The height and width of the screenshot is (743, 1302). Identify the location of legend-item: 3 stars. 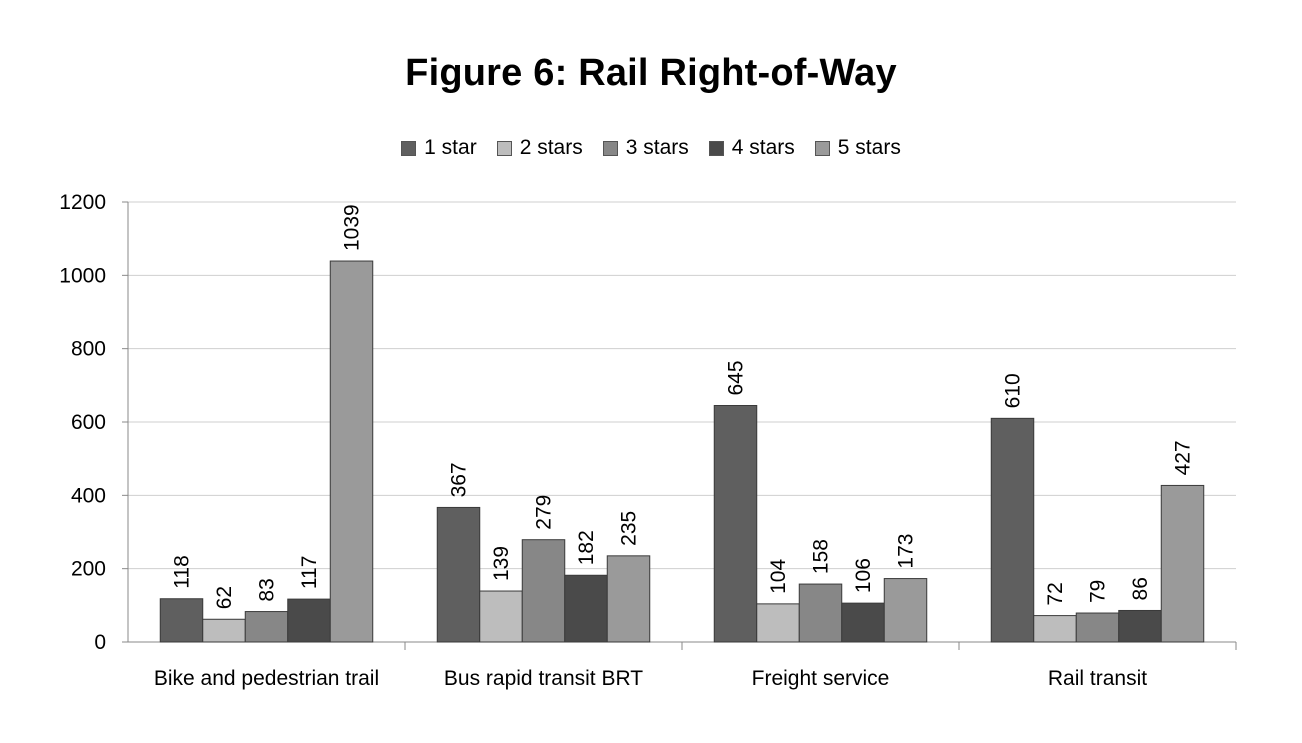
(645, 148).